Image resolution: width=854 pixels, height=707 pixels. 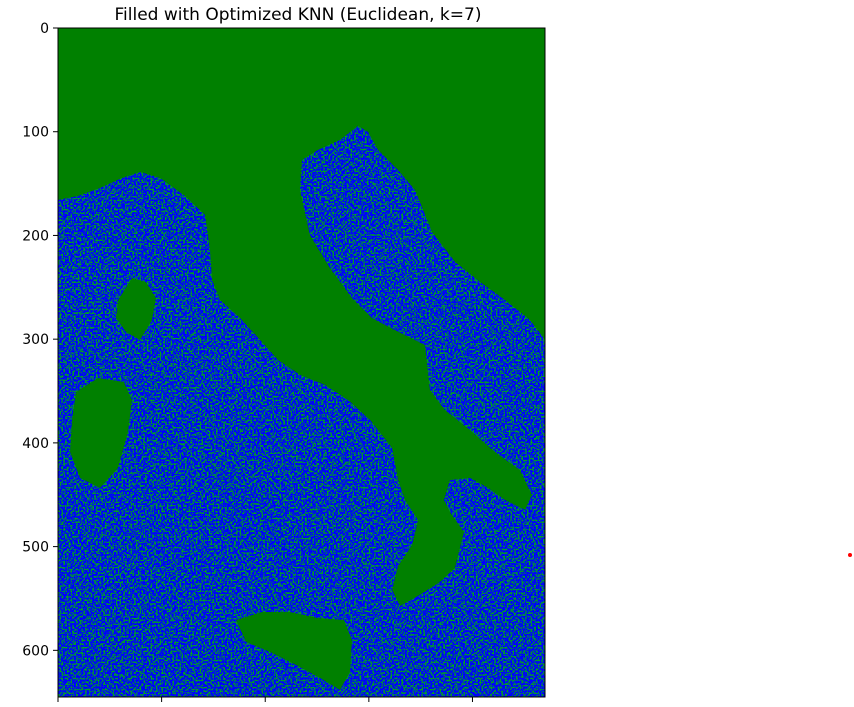 I want to click on land-sardinia, so click(x=101, y=433).